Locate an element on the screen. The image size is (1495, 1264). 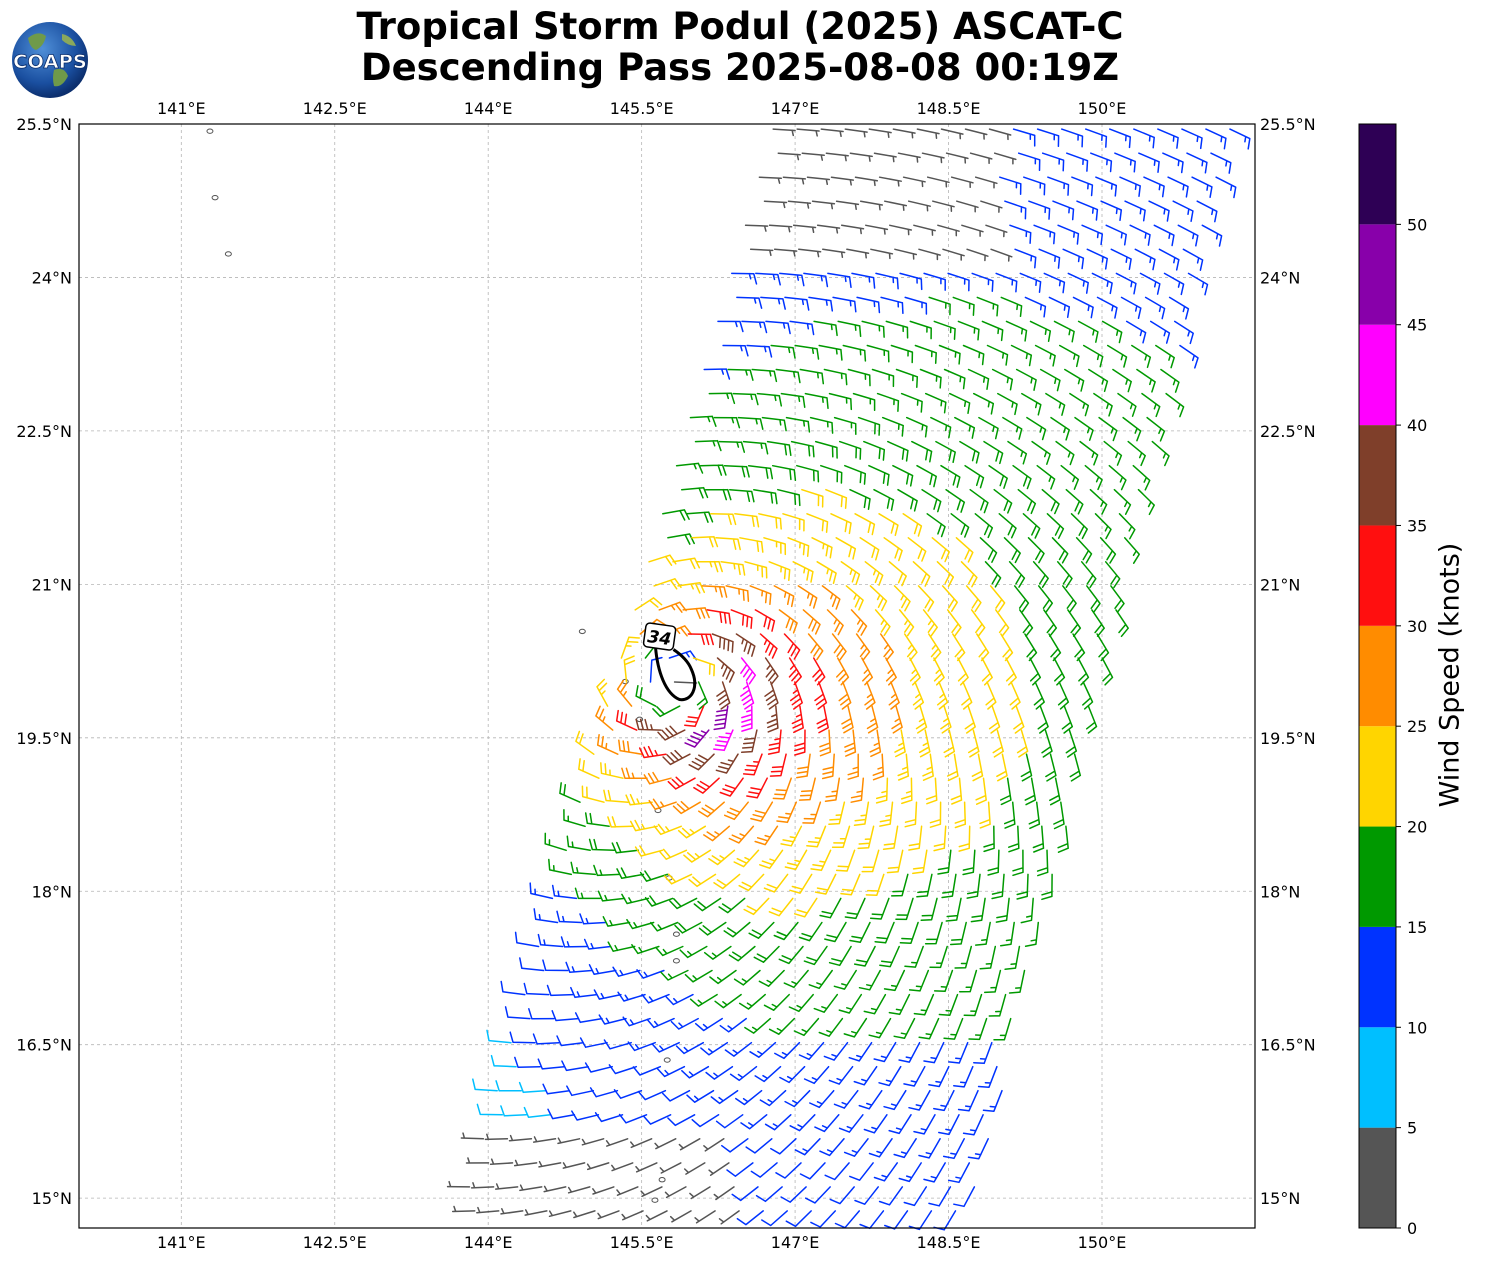
lon-tick-label-top: 144°E is located at coordinates (488, 108).